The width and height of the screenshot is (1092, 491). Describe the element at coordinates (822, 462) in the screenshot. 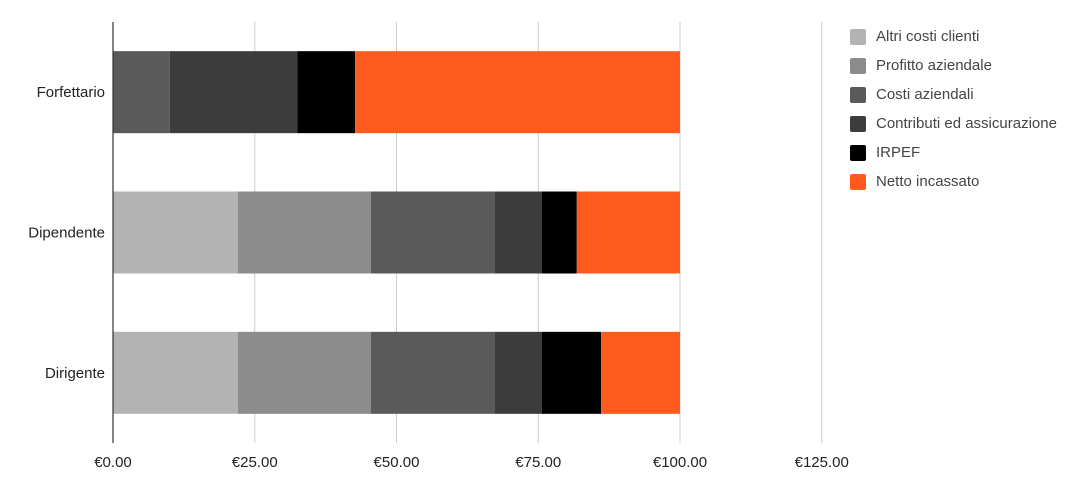

I see `x-tick-label: €125.00` at that location.